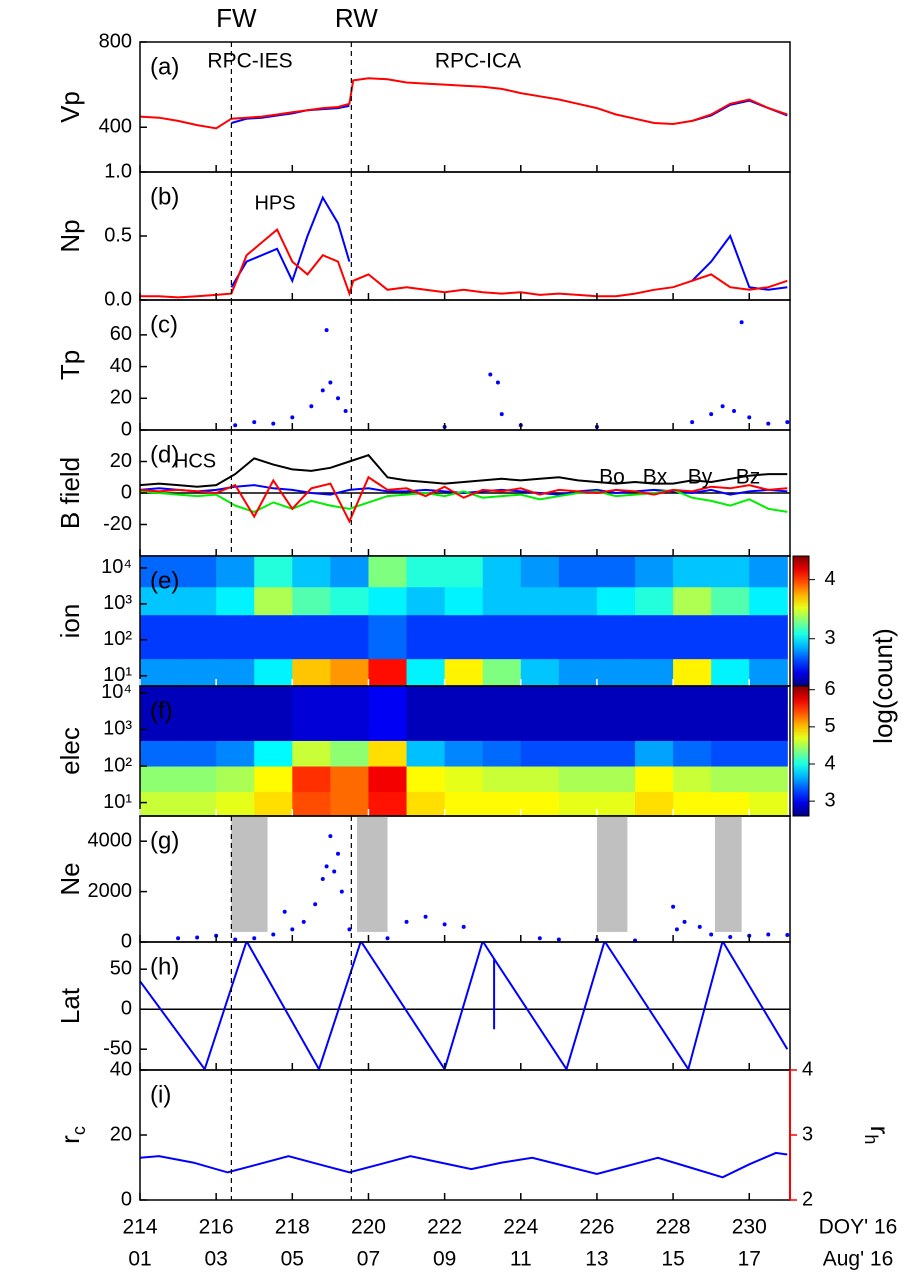  Describe the element at coordinates (70, 365) in the screenshot. I see `y-label: Tp` at that location.